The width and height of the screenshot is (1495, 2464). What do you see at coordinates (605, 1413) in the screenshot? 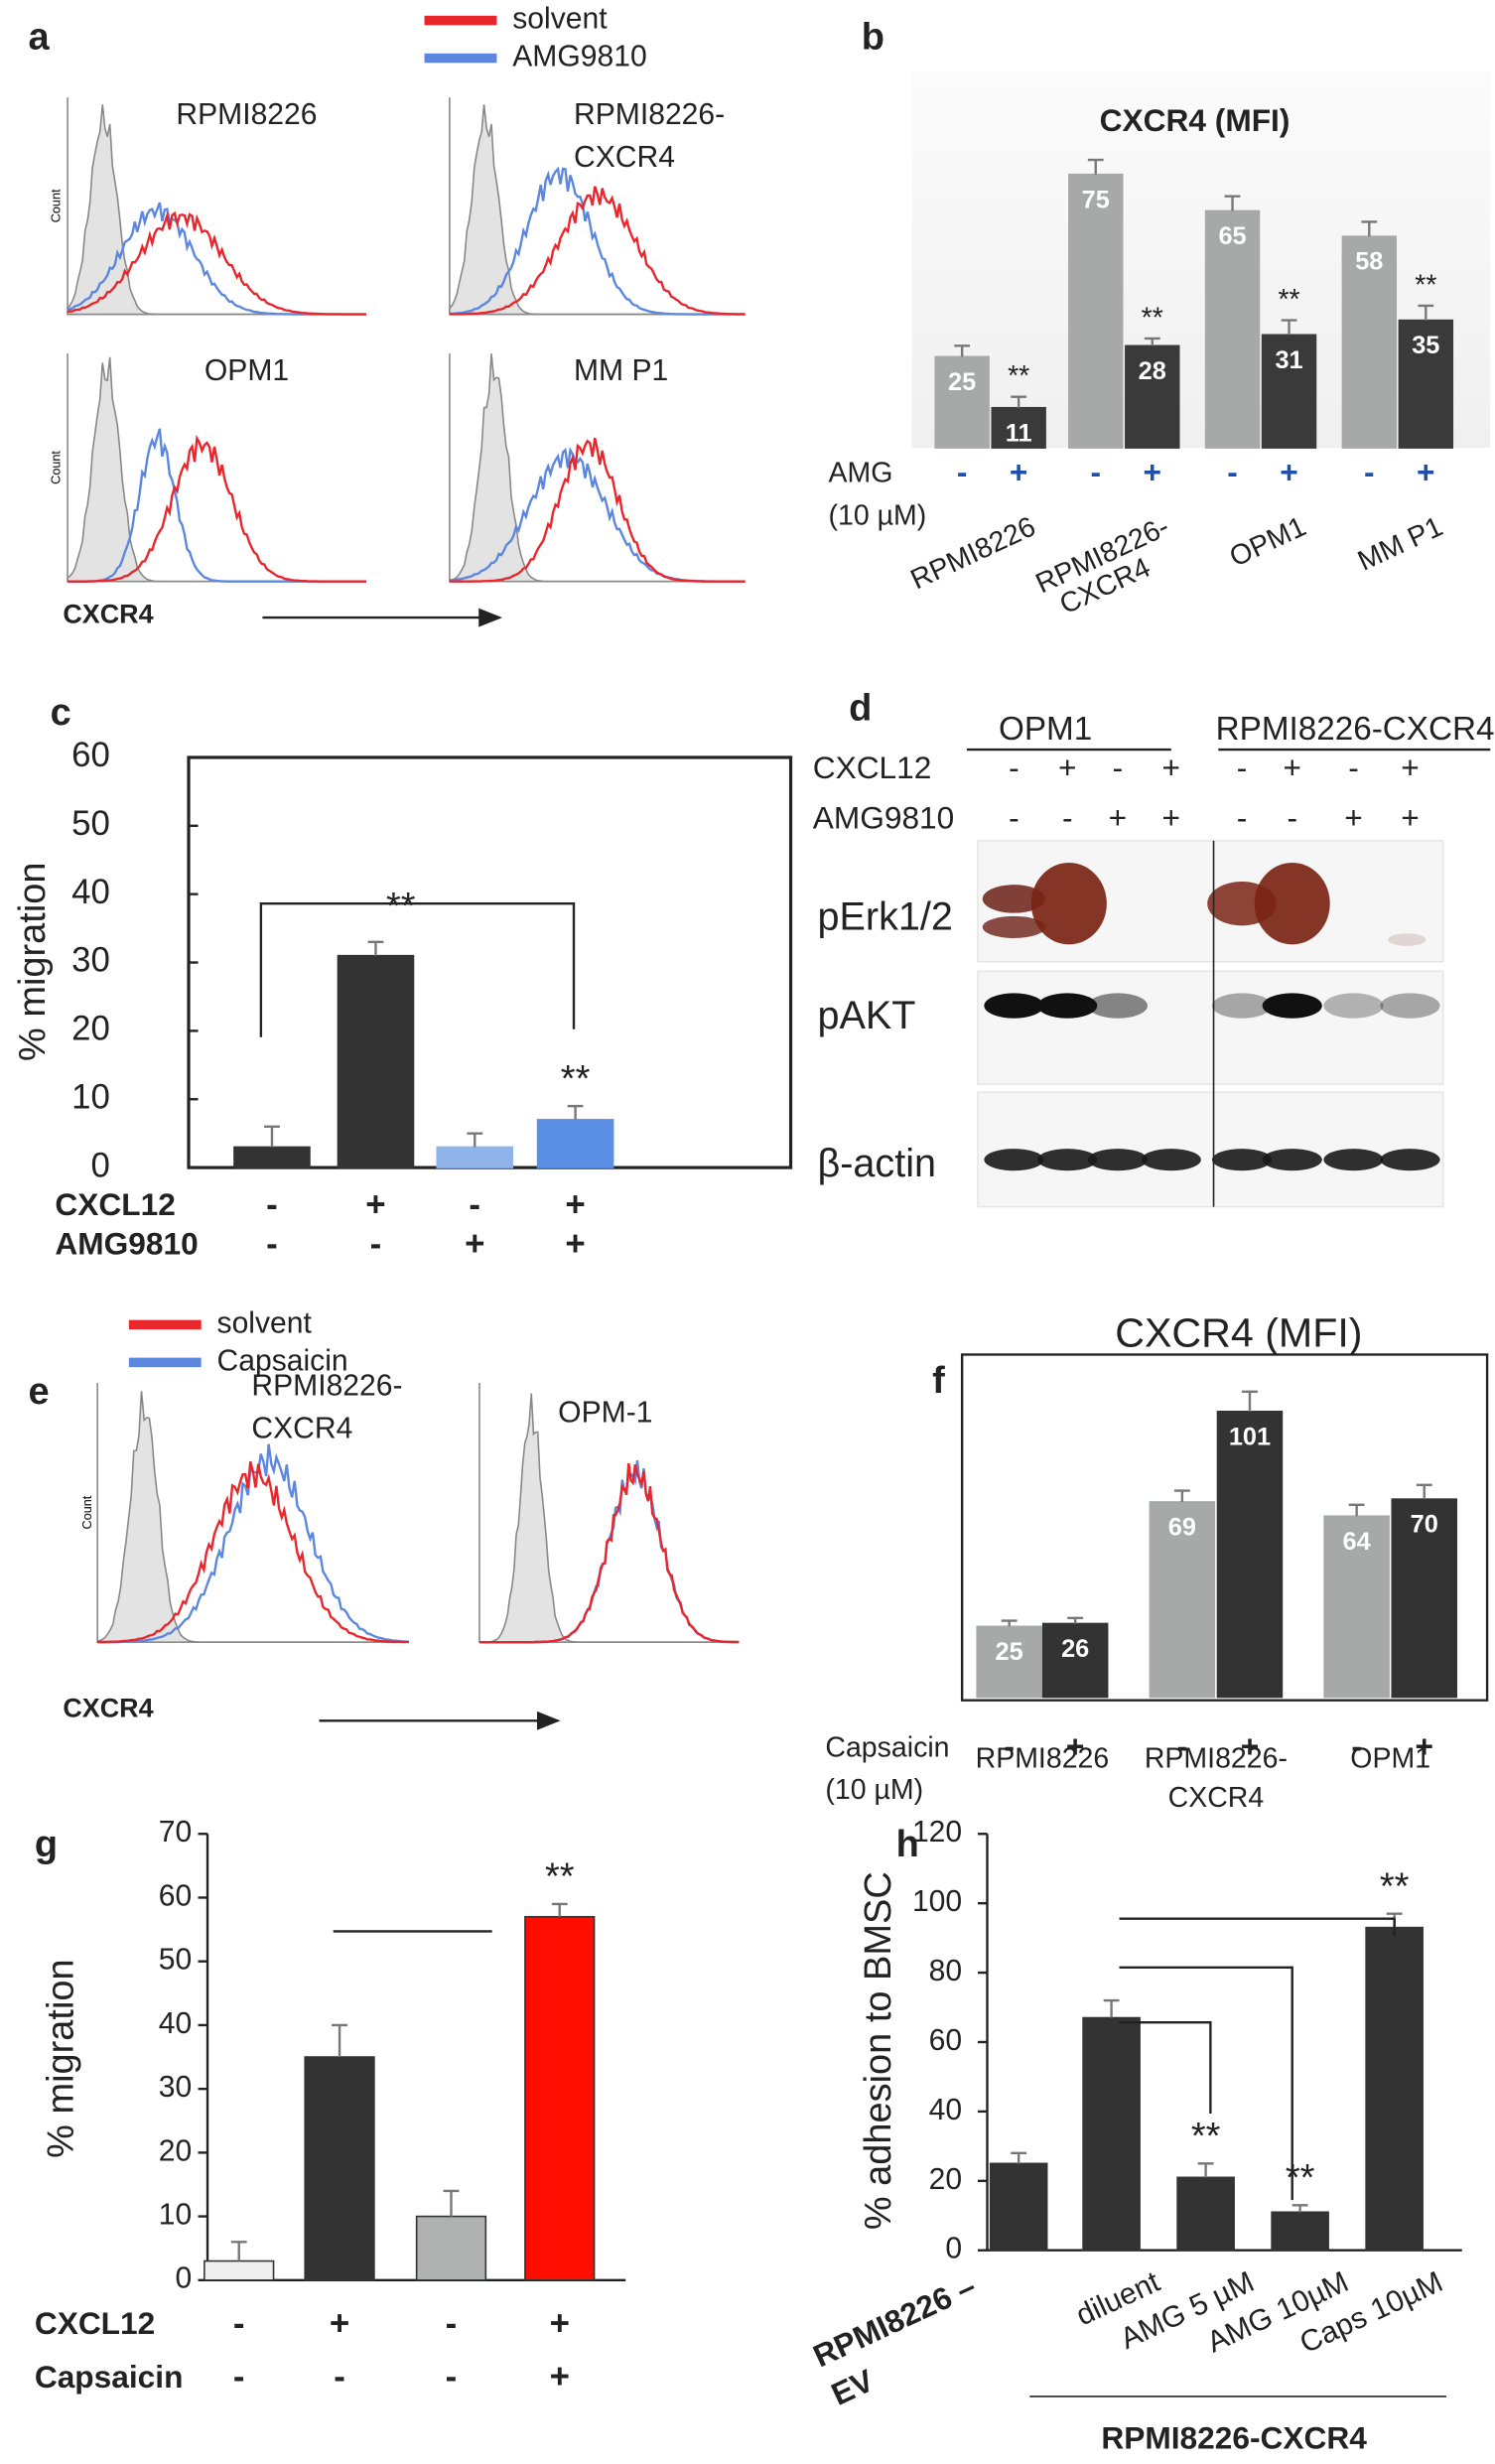
I see `plot-label: OPM-1` at bounding box center [605, 1413].